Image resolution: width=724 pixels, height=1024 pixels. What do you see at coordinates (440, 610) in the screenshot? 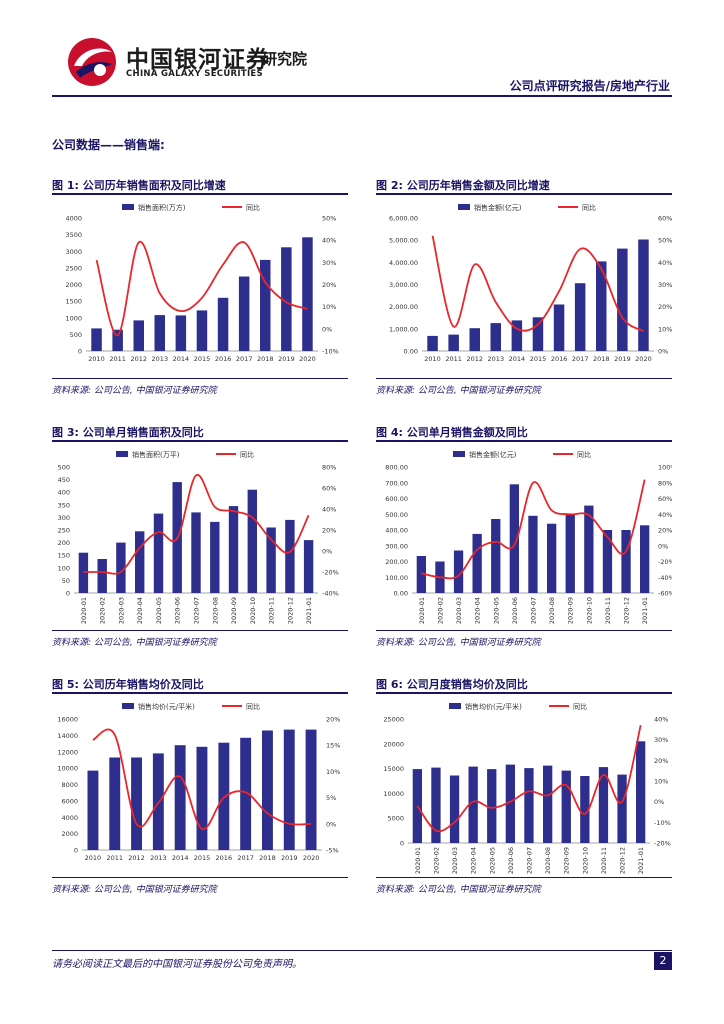
I see `x-tick-label: 2020-02` at bounding box center [440, 610].